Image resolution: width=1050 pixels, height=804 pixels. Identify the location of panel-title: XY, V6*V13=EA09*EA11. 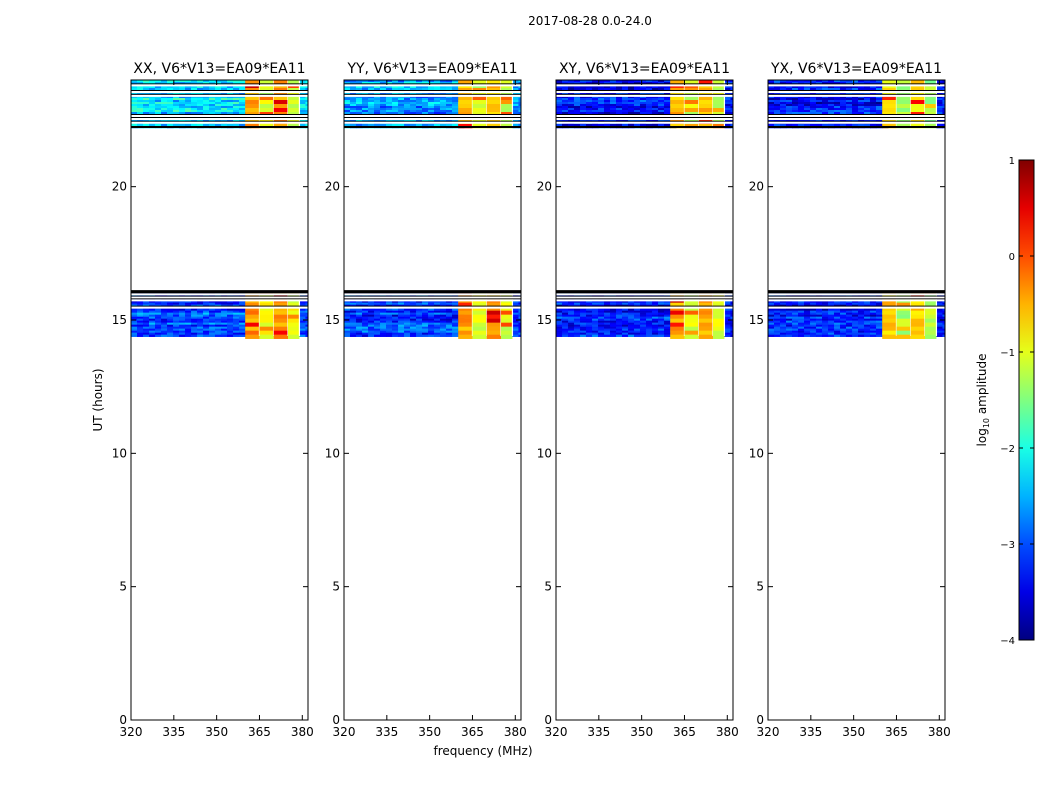
(644, 69).